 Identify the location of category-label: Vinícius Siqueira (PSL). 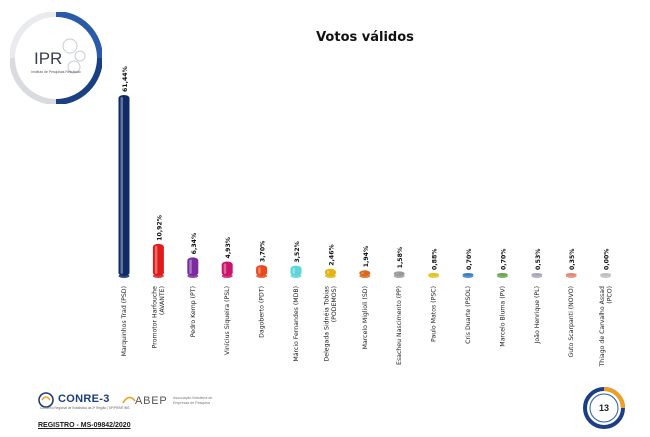
(227, 320).